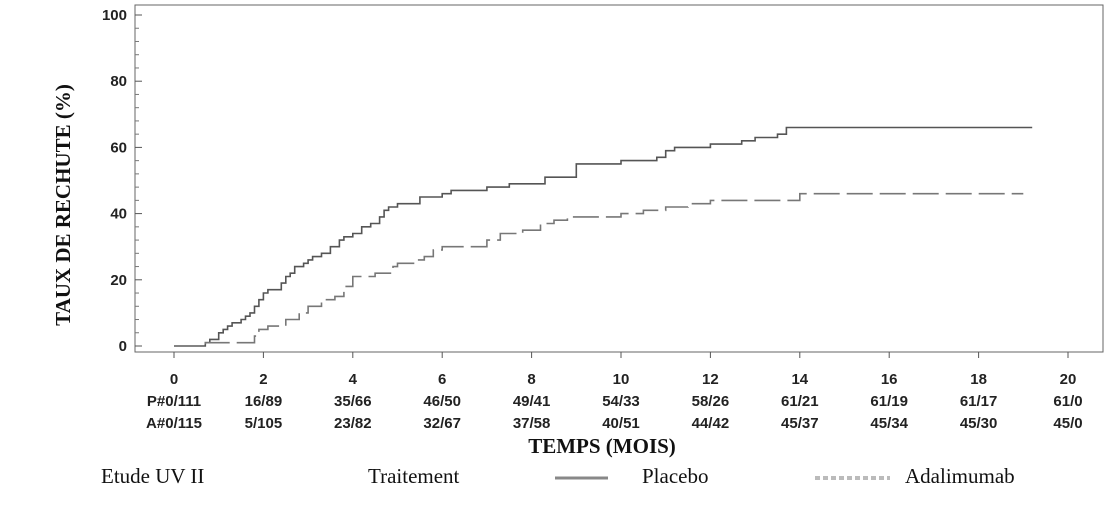 This screenshot has width=1113, height=506. I want to click on x-tick-label: 6, so click(442, 379).